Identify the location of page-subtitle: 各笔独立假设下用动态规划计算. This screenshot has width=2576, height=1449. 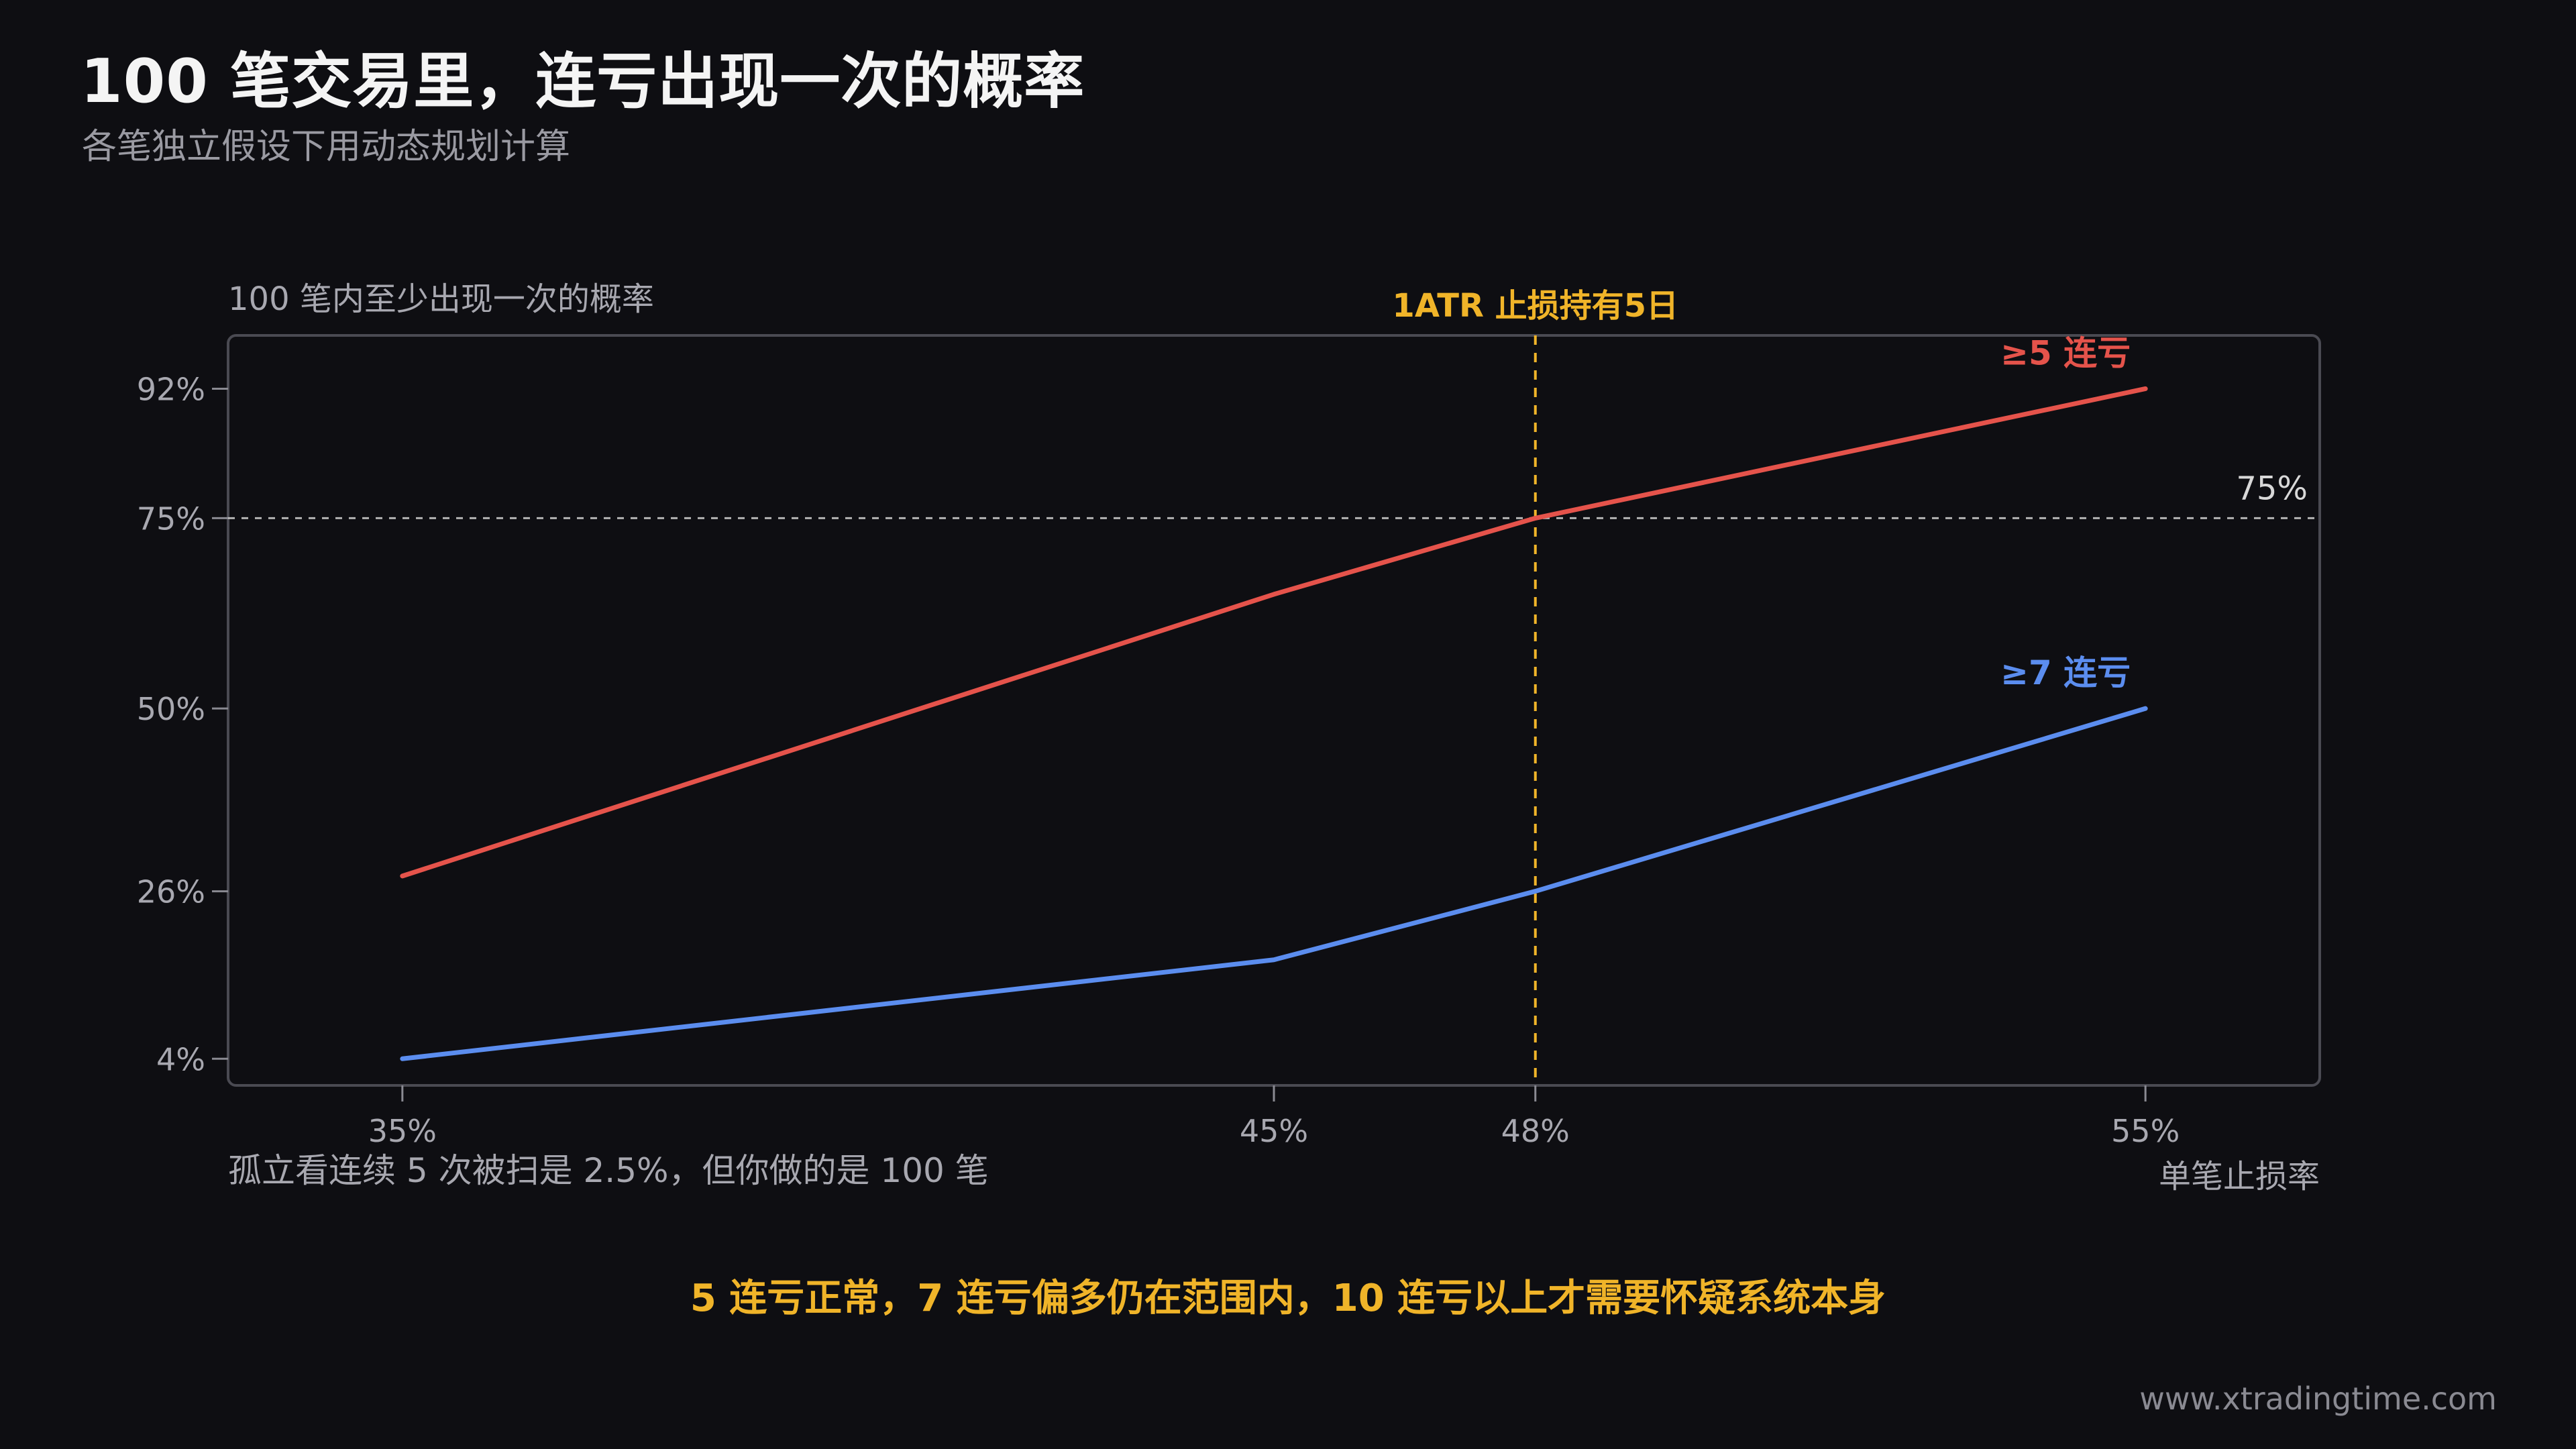
(326, 147).